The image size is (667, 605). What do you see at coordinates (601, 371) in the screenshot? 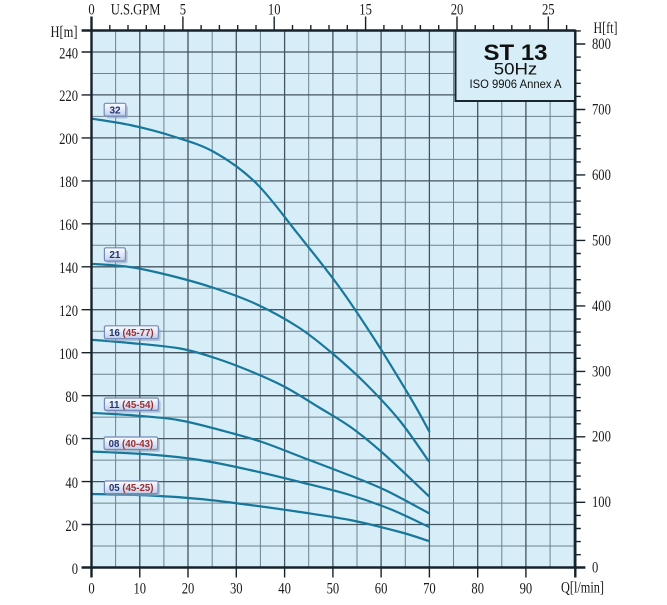
I see `svg-text: 300` at bounding box center [601, 371].